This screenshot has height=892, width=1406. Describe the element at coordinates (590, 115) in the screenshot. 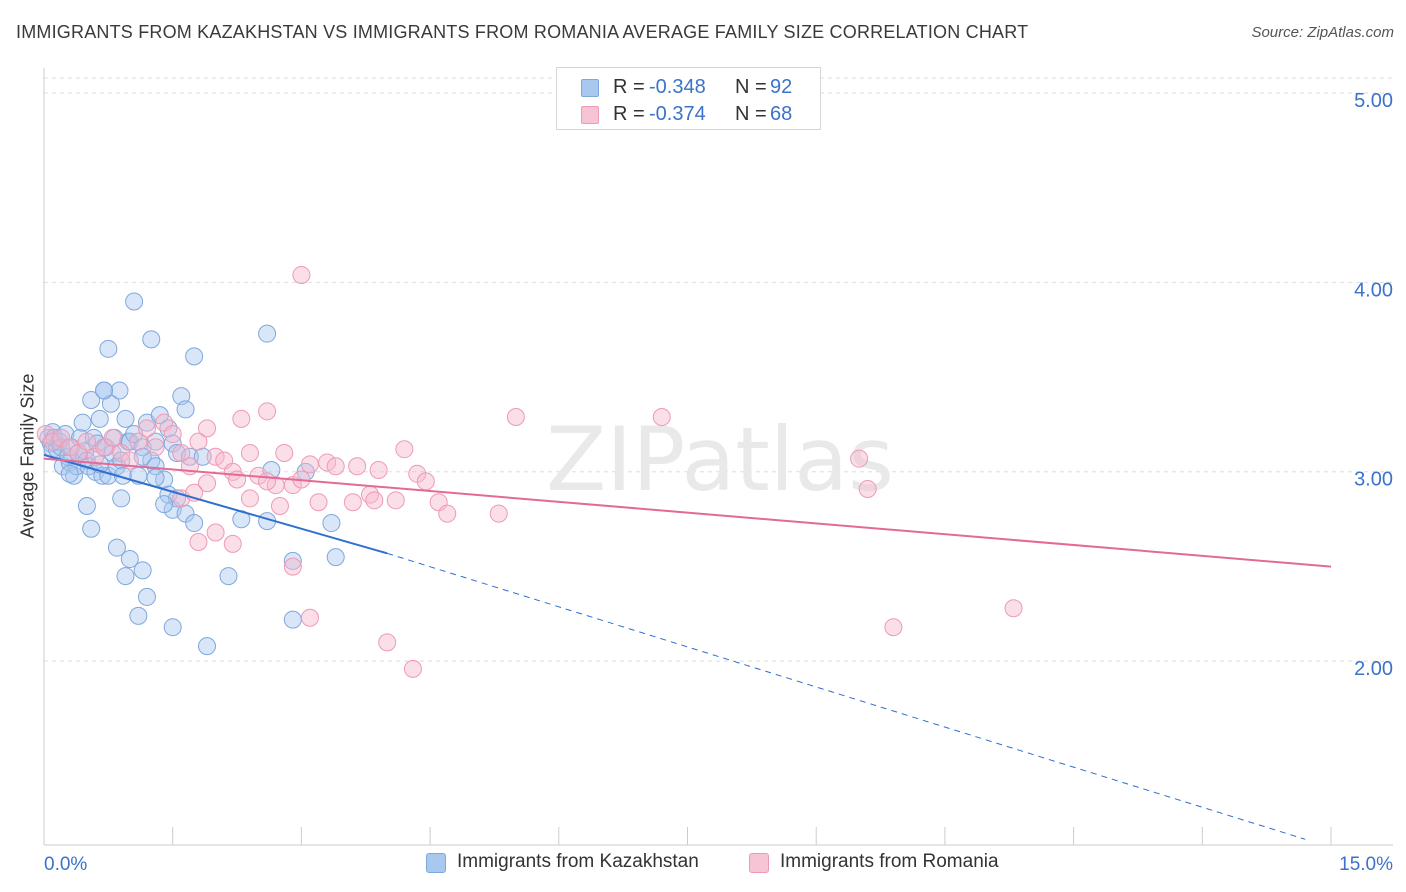

I see `pink-swatch` at that location.